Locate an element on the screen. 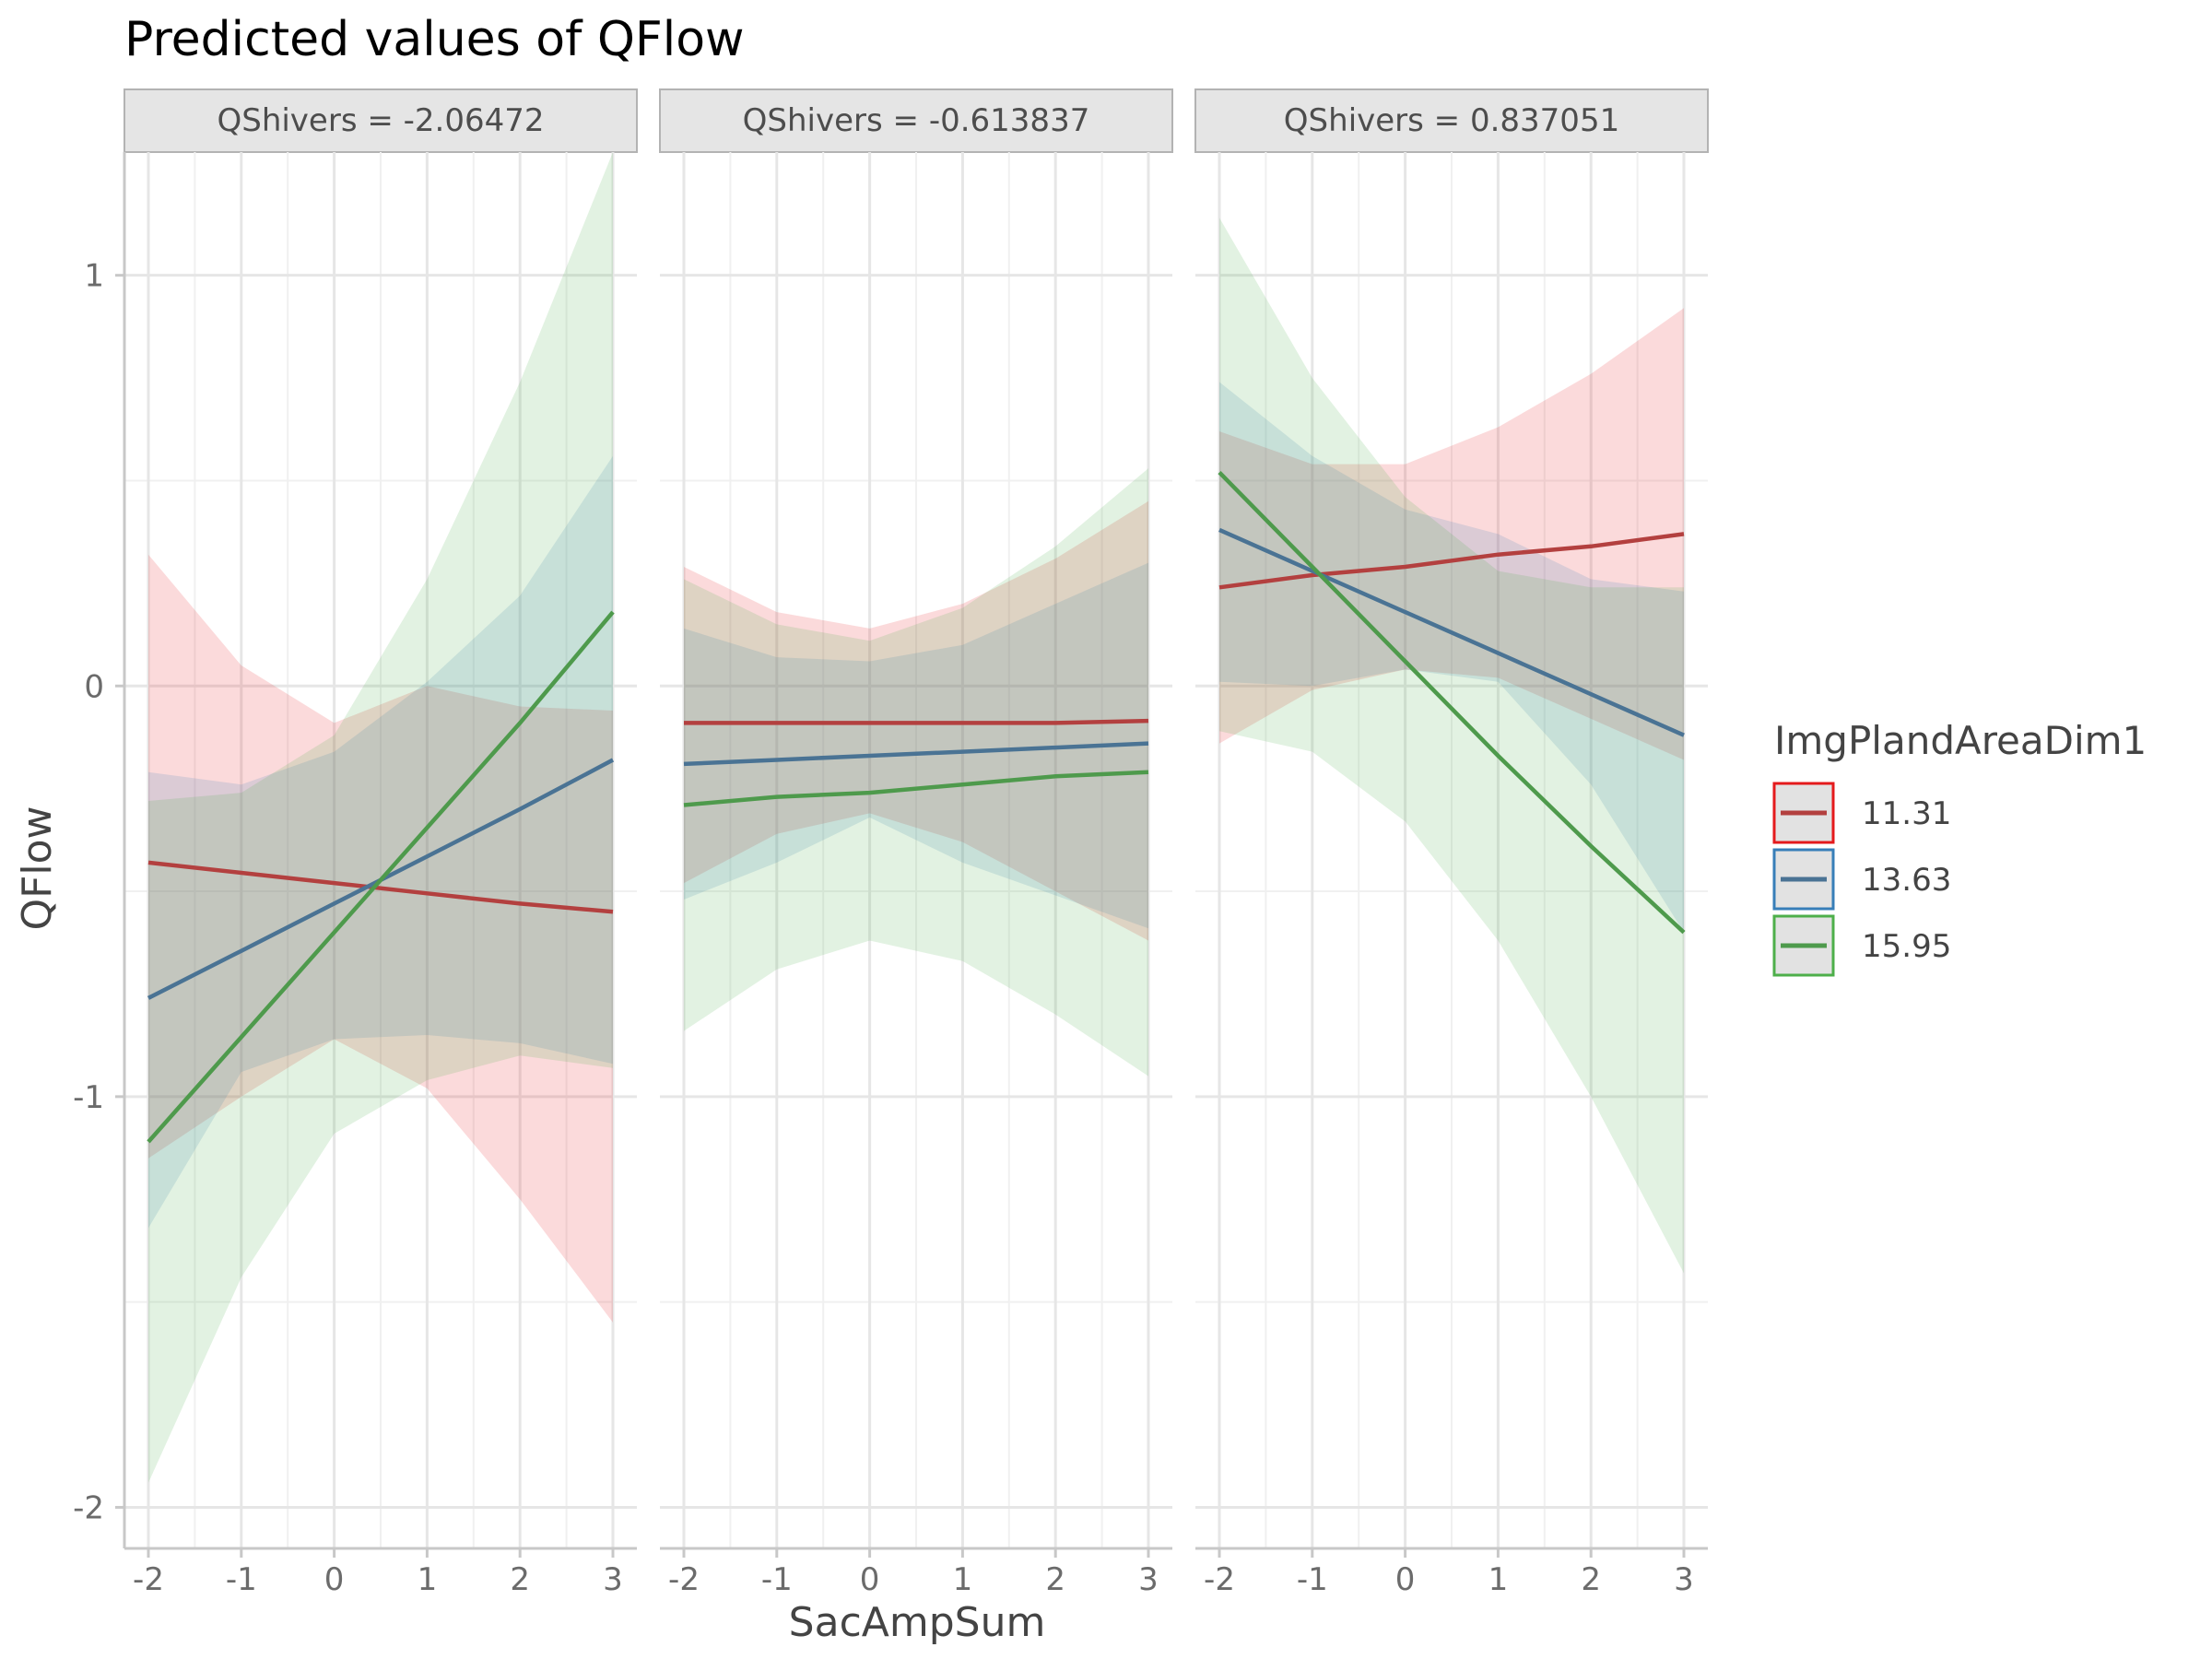 The height and width of the screenshot is (1659, 2212). legend-title: ImgPlandAreaDim1 is located at coordinates (1960, 740).